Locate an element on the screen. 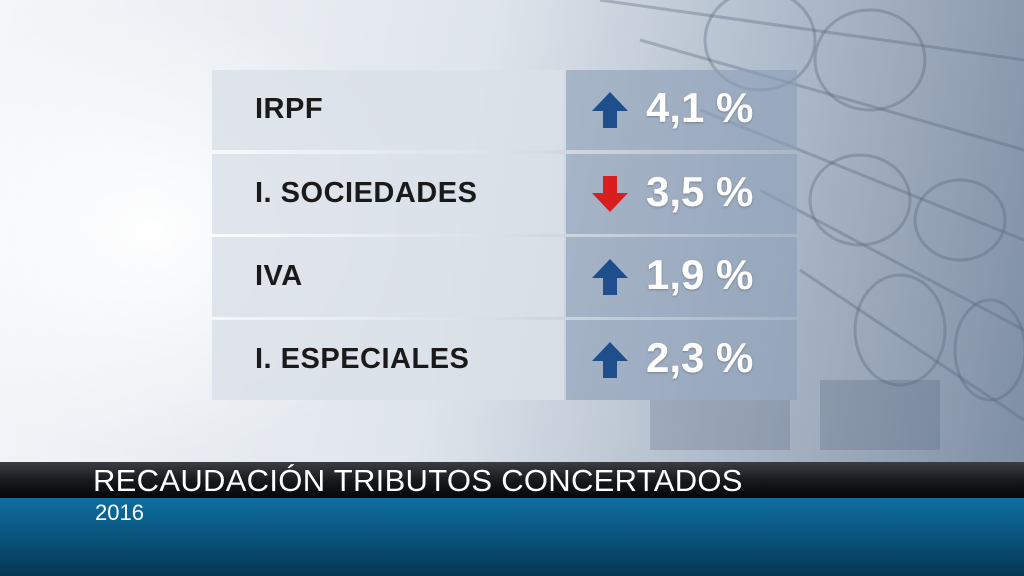 The width and height of the screenshot is (1024, 576). caption-title-bar is located at coordinates (512, 480).